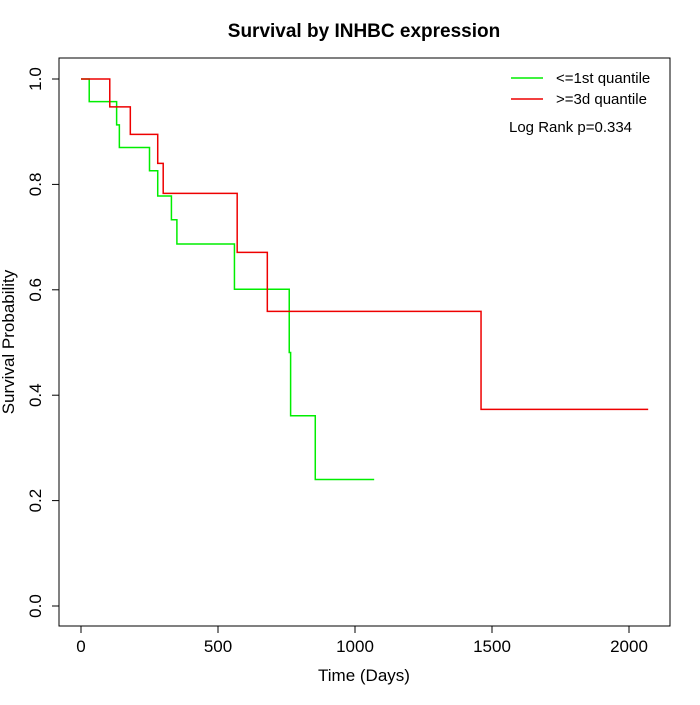 The image size is (700, 705). Describe the element at coordinates (629, 646) in the screenshot. I see `x-tick-label: 2000` at that location.